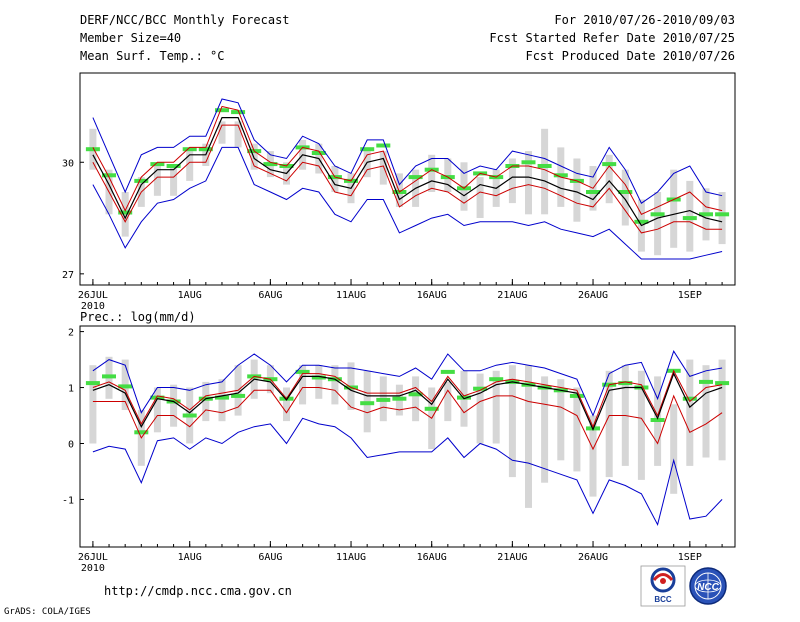 The image size is (800, 622). I want to click on prec-x-tick-label: 1SEP, so click(690, 557).